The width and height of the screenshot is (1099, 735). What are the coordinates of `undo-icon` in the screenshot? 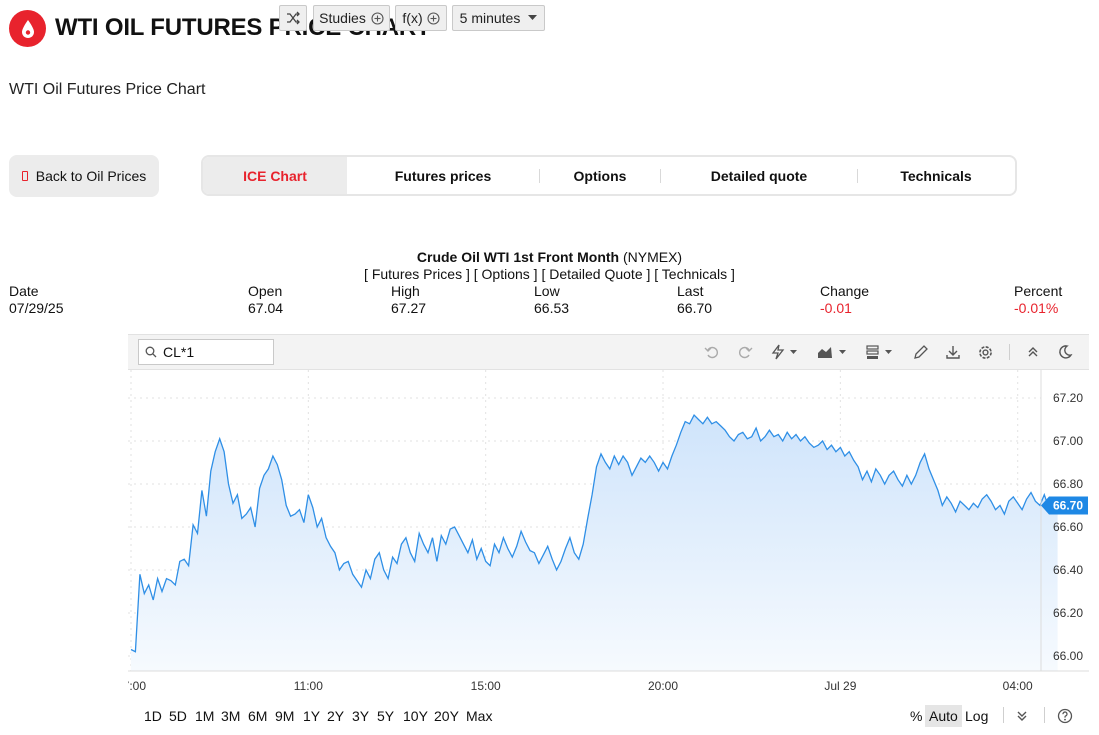 It's located at (712, 352).